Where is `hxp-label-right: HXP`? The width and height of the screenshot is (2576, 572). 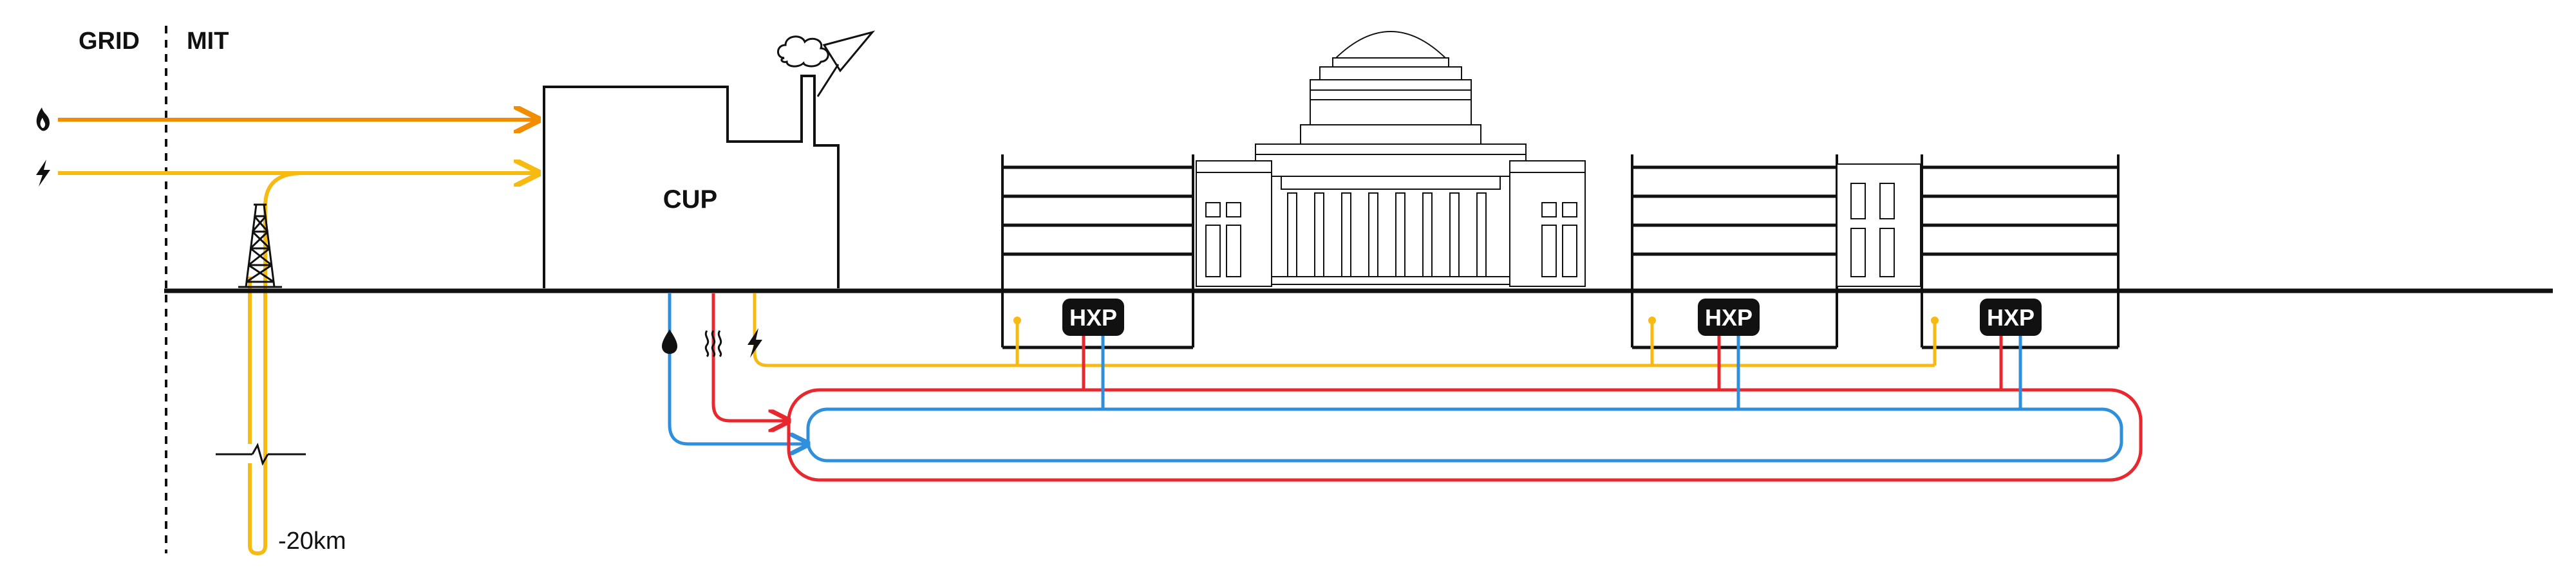
hxp-label-right: HXP is located at coordinates (2011, 317).